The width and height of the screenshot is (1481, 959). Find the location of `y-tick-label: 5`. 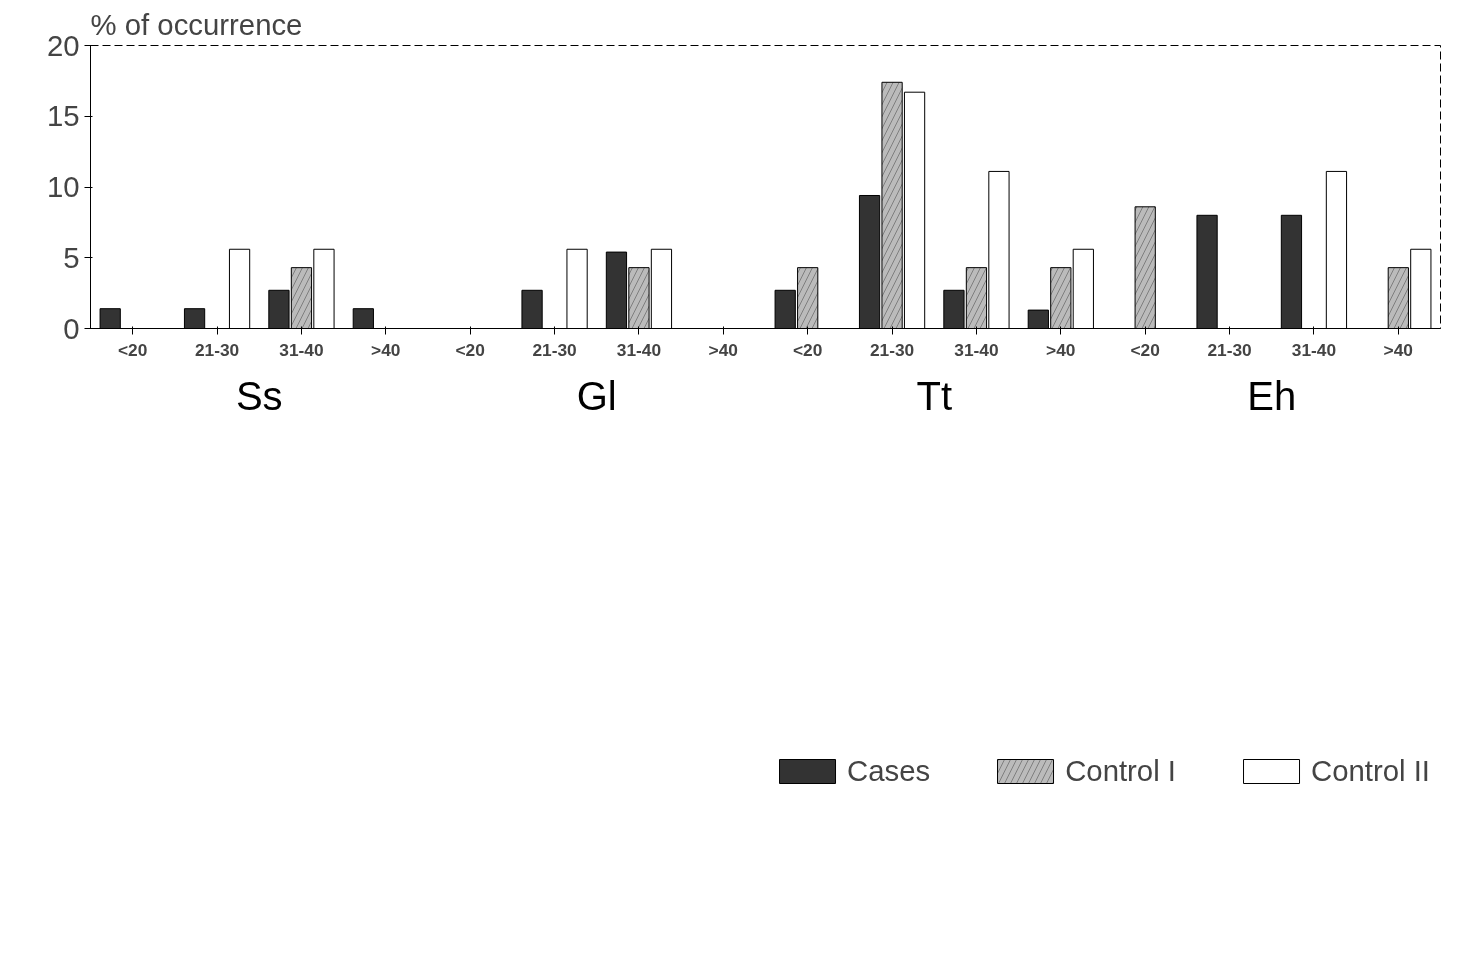

y-tick-label: 5 is located at coordinates (71, 257).